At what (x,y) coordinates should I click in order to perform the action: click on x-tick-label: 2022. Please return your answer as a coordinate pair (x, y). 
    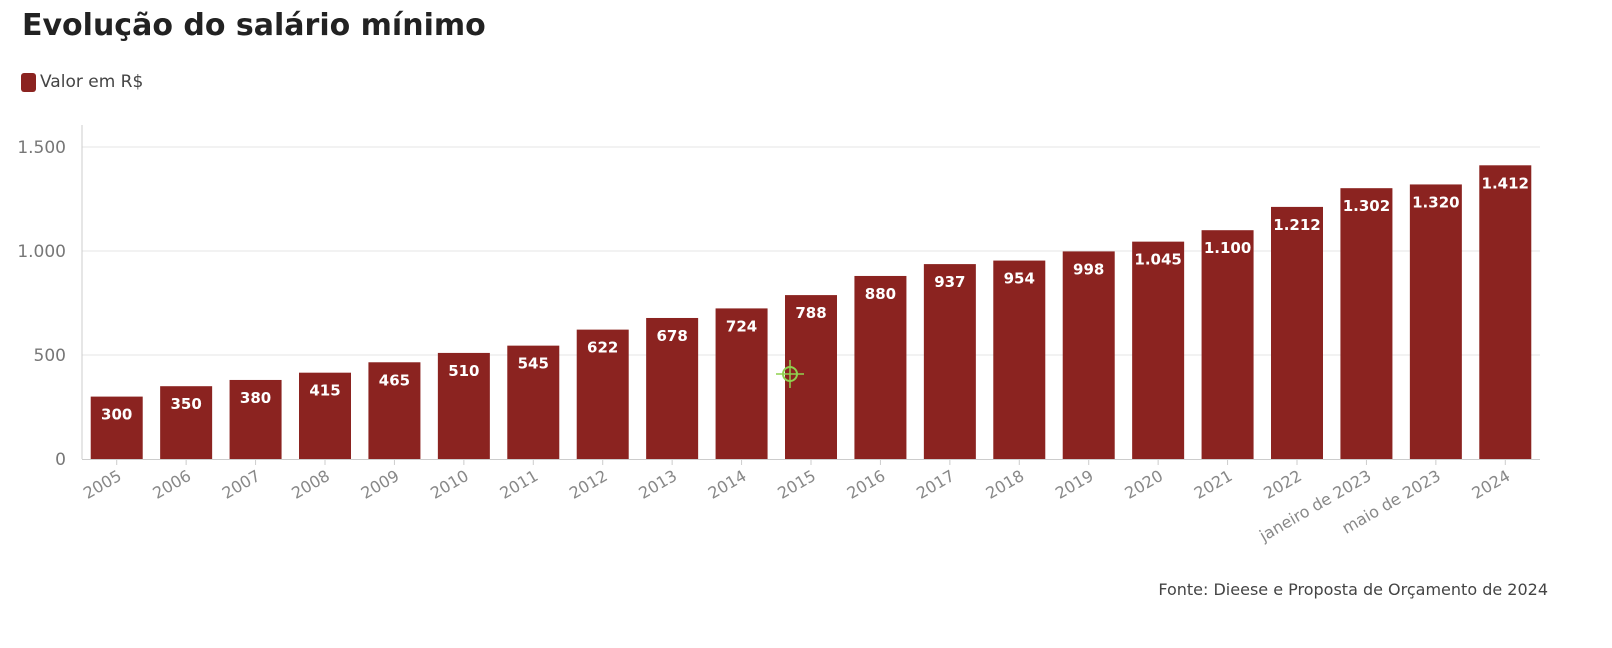
    Looking at the image, I should click on (1282, 484).